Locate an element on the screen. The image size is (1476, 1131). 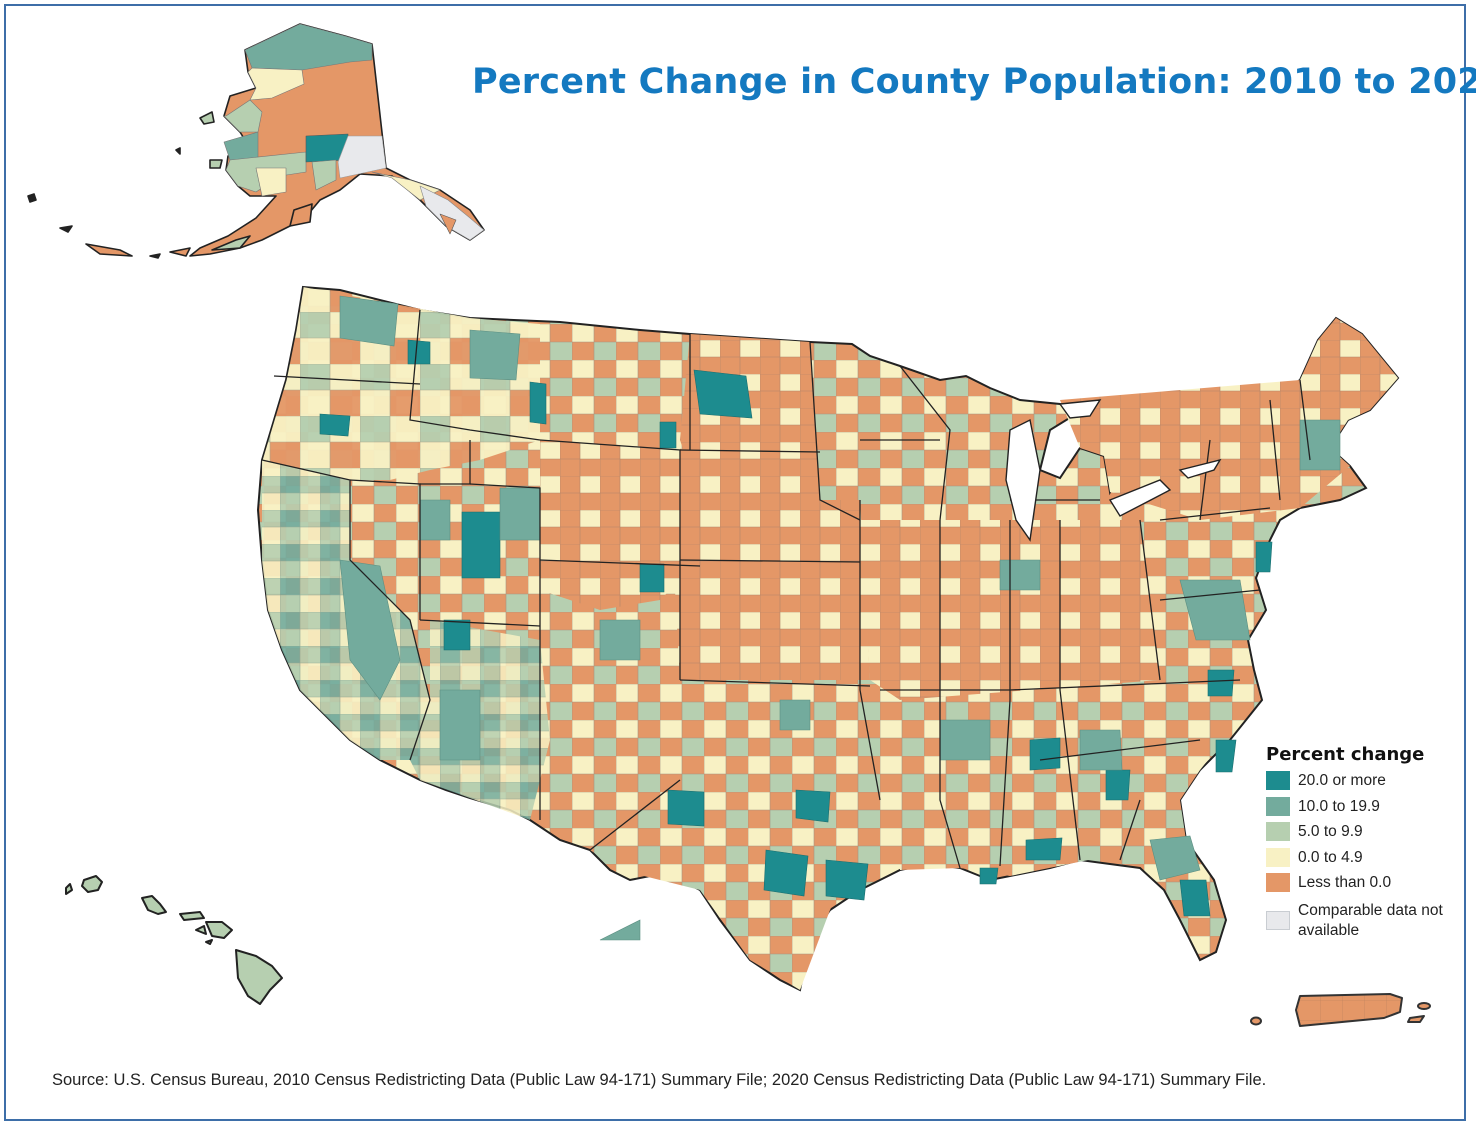
legend-item-10-to-19: 10.0 to 19.9 is located at coordinates (1361, 809).